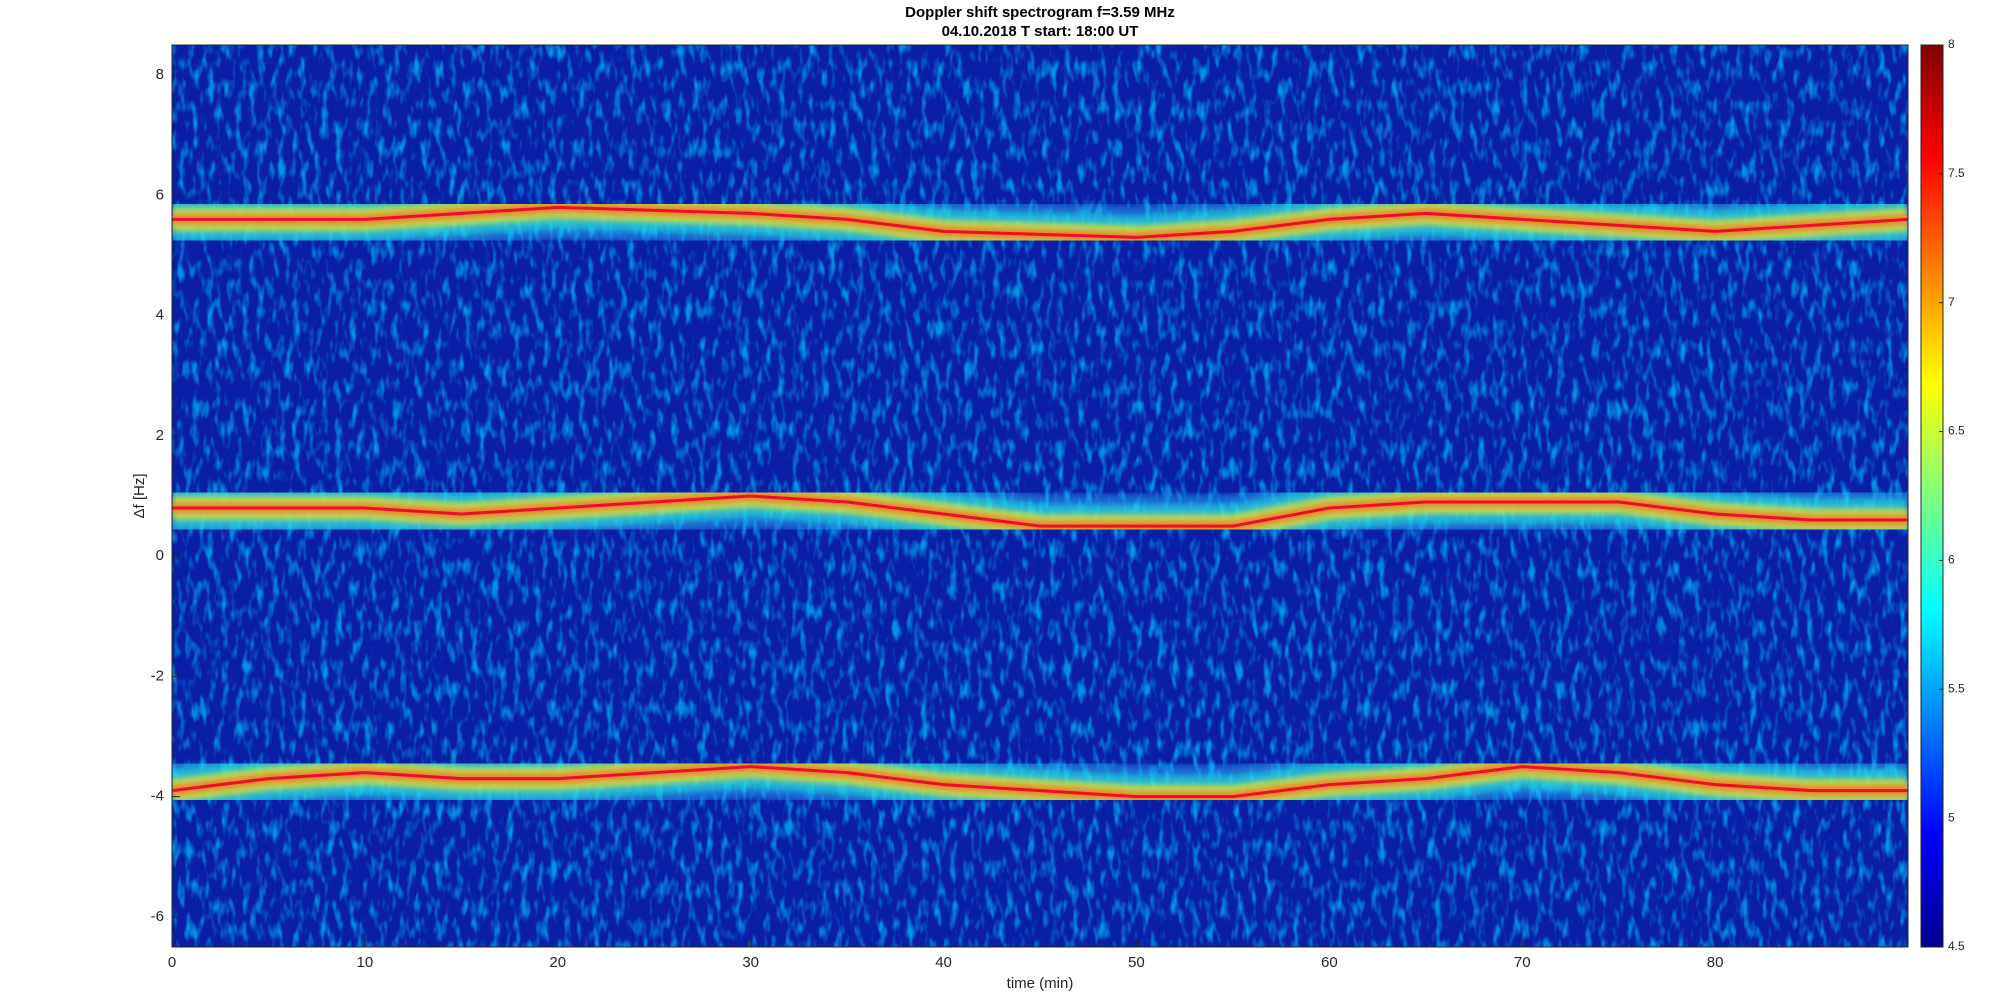 The width and height of the screenshot is (2000, 1003). Describe the element at coordinates (160, 555) in the screenshot. I see `y-tick-label: 0` at that location.